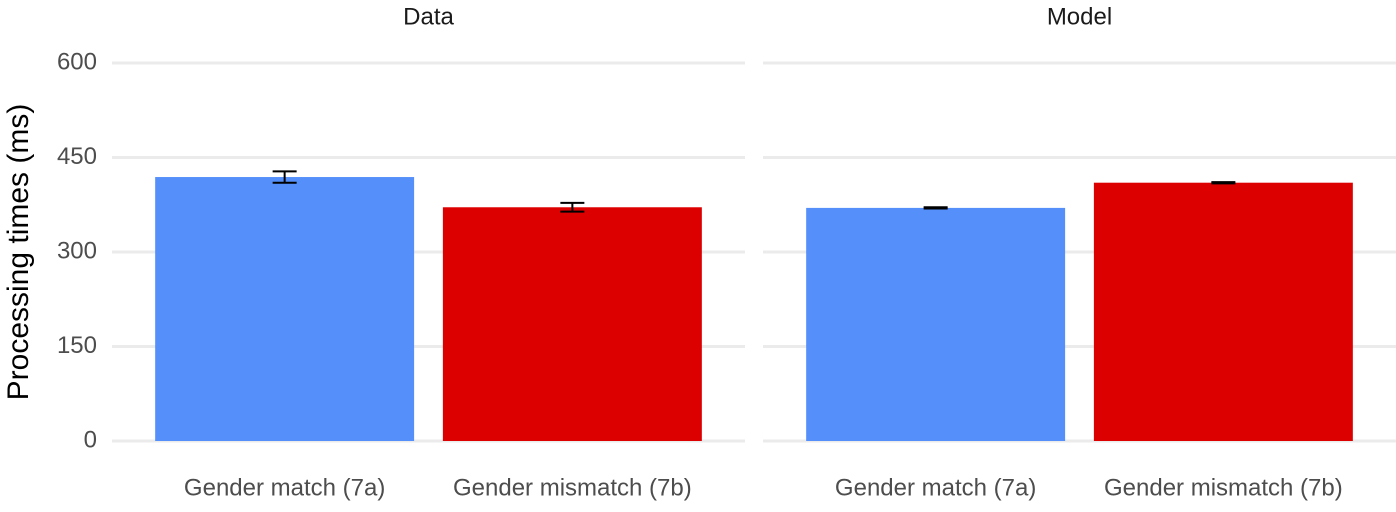 The image size is (1396, 512). I want to click on facet-title: Model, so click(1079, 16).